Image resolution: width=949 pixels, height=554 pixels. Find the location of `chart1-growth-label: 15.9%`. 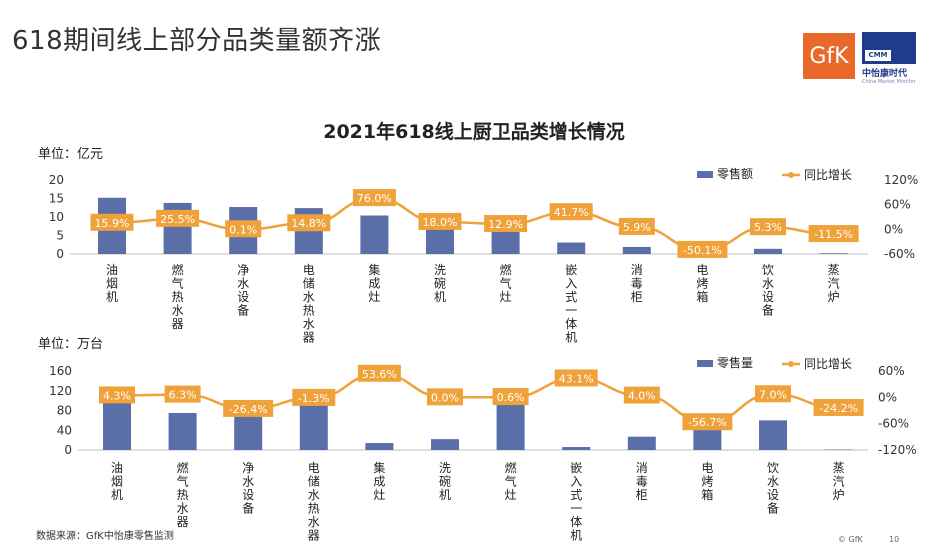

chart1-growth-label: 15.9% is located at coordinates (112, 223).